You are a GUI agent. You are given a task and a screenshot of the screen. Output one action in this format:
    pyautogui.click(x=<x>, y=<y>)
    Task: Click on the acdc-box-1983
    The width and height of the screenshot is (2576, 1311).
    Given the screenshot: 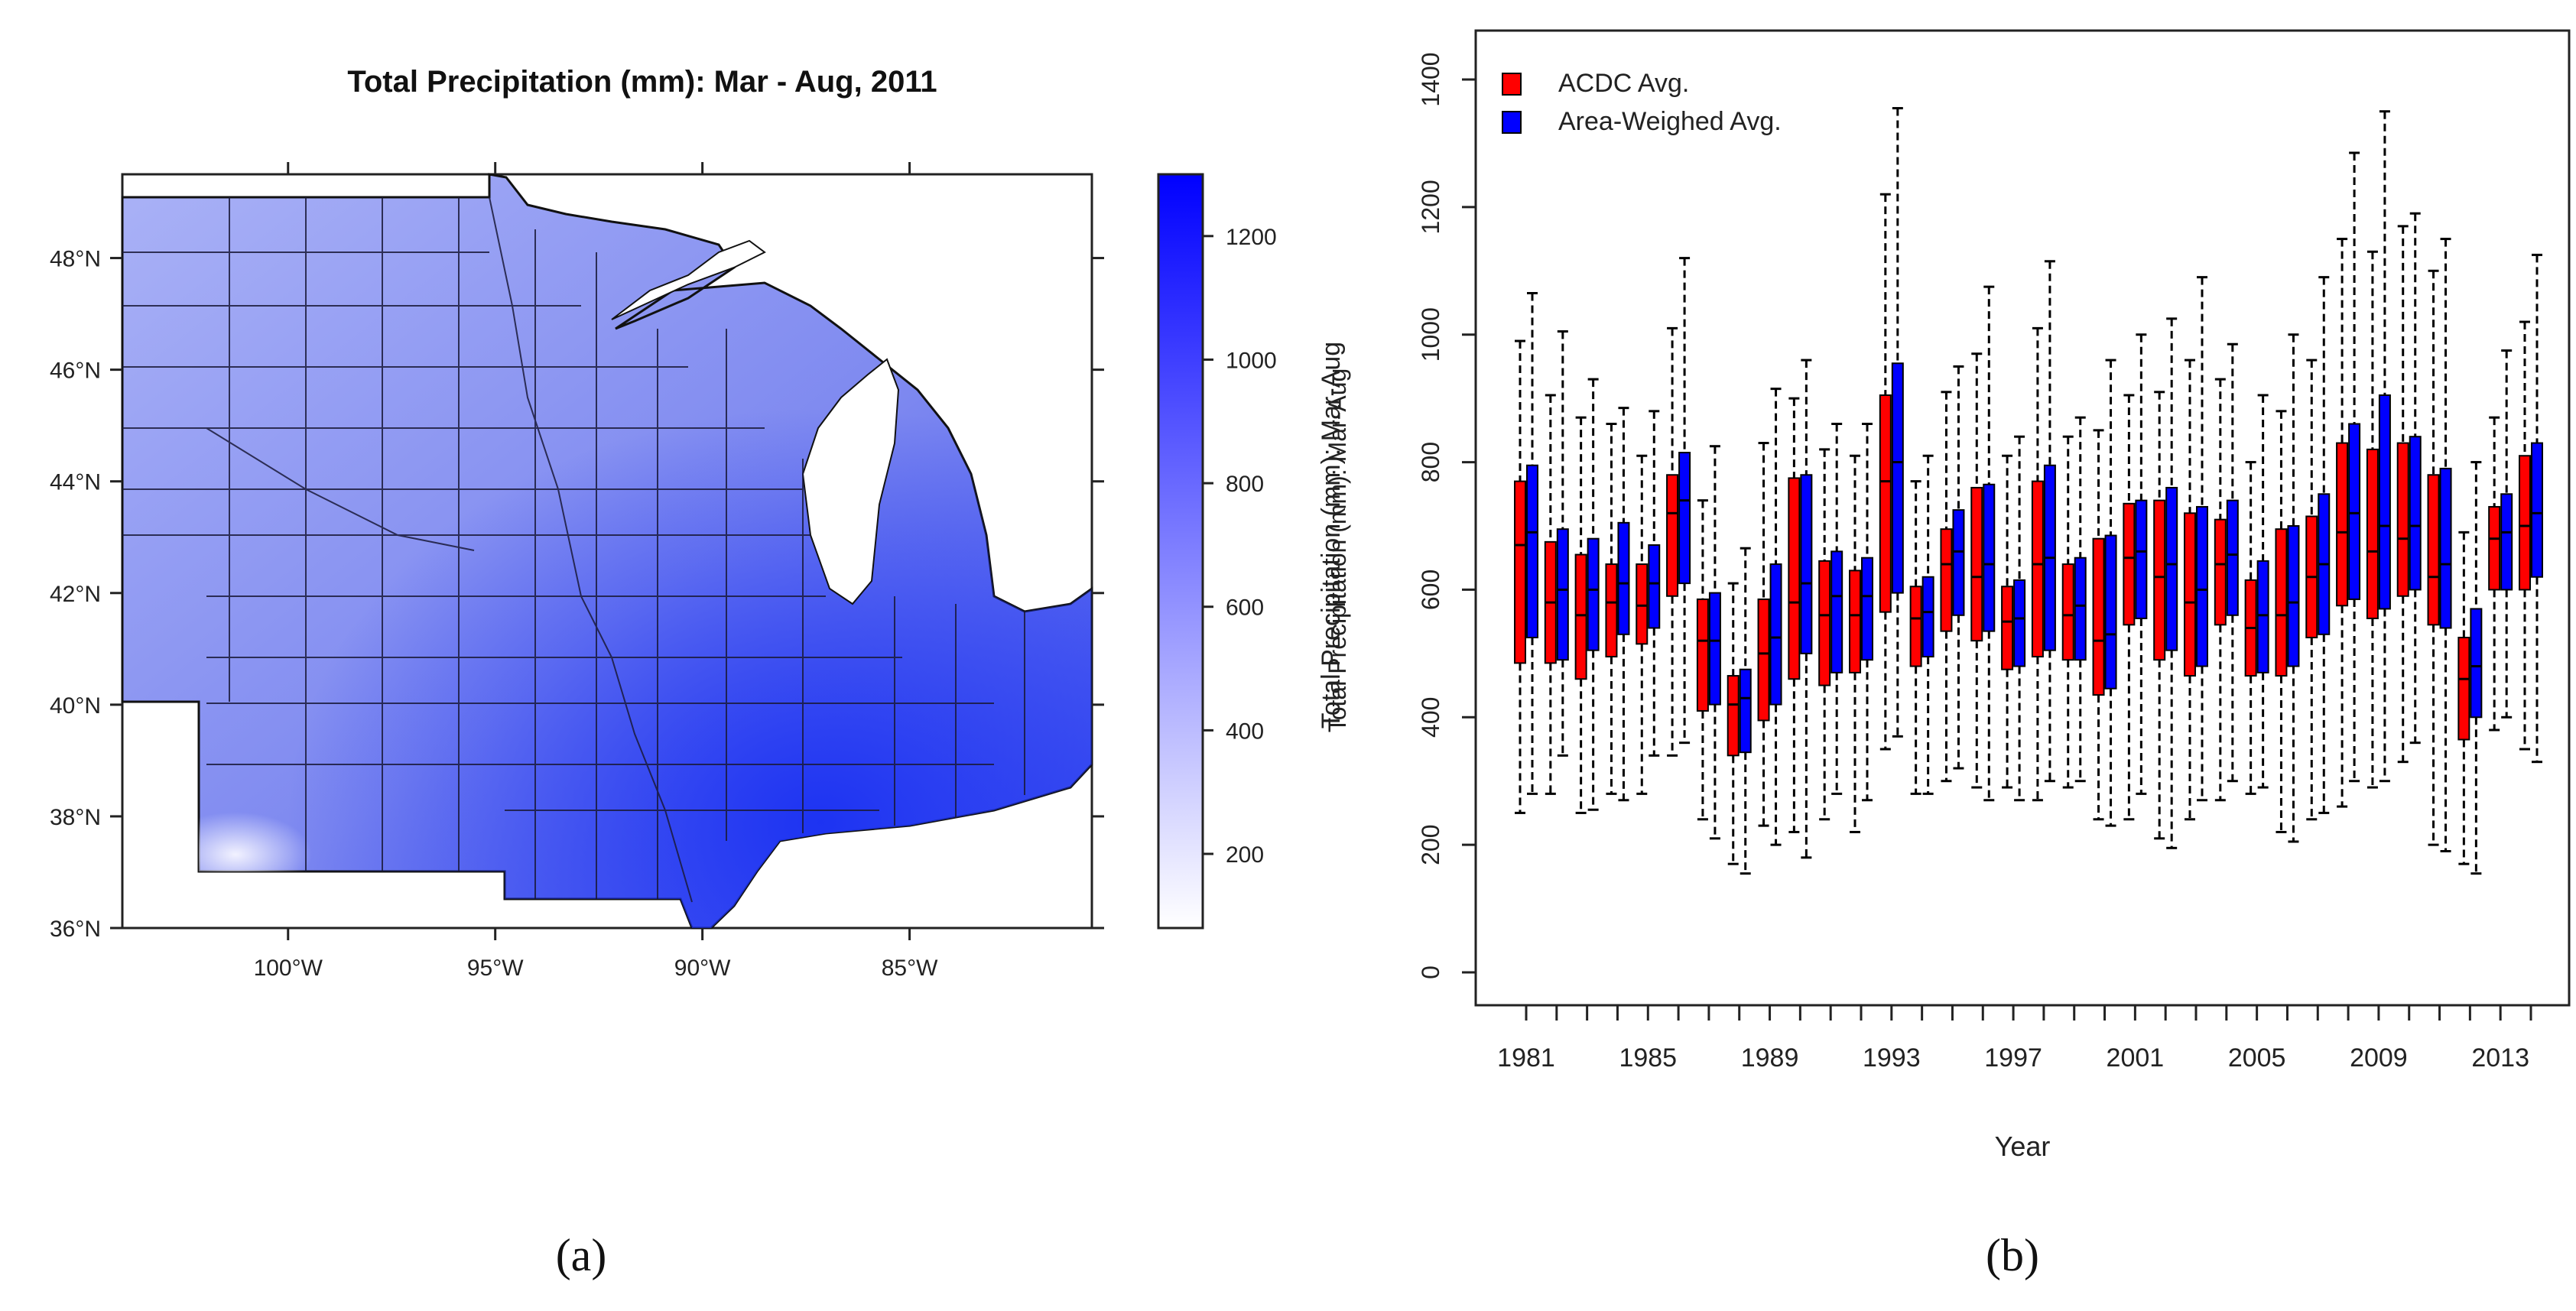 What is the action you would take?
    pyautogui.click(x=1580, y=615)
    